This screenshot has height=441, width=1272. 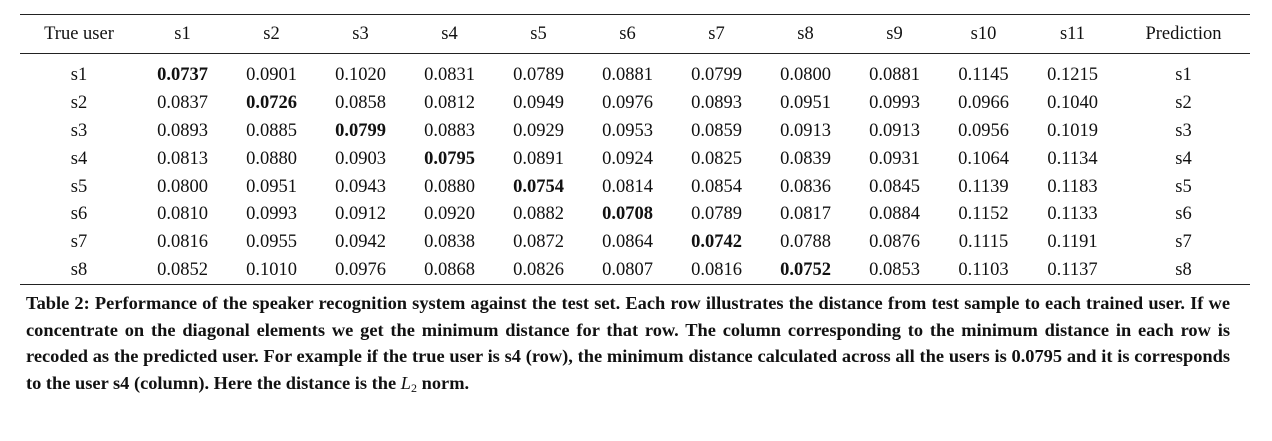 What do you see at coordinates (716, 34) in the screenshot?
I see `header-s7: s7` at bounding box center [716, 34].